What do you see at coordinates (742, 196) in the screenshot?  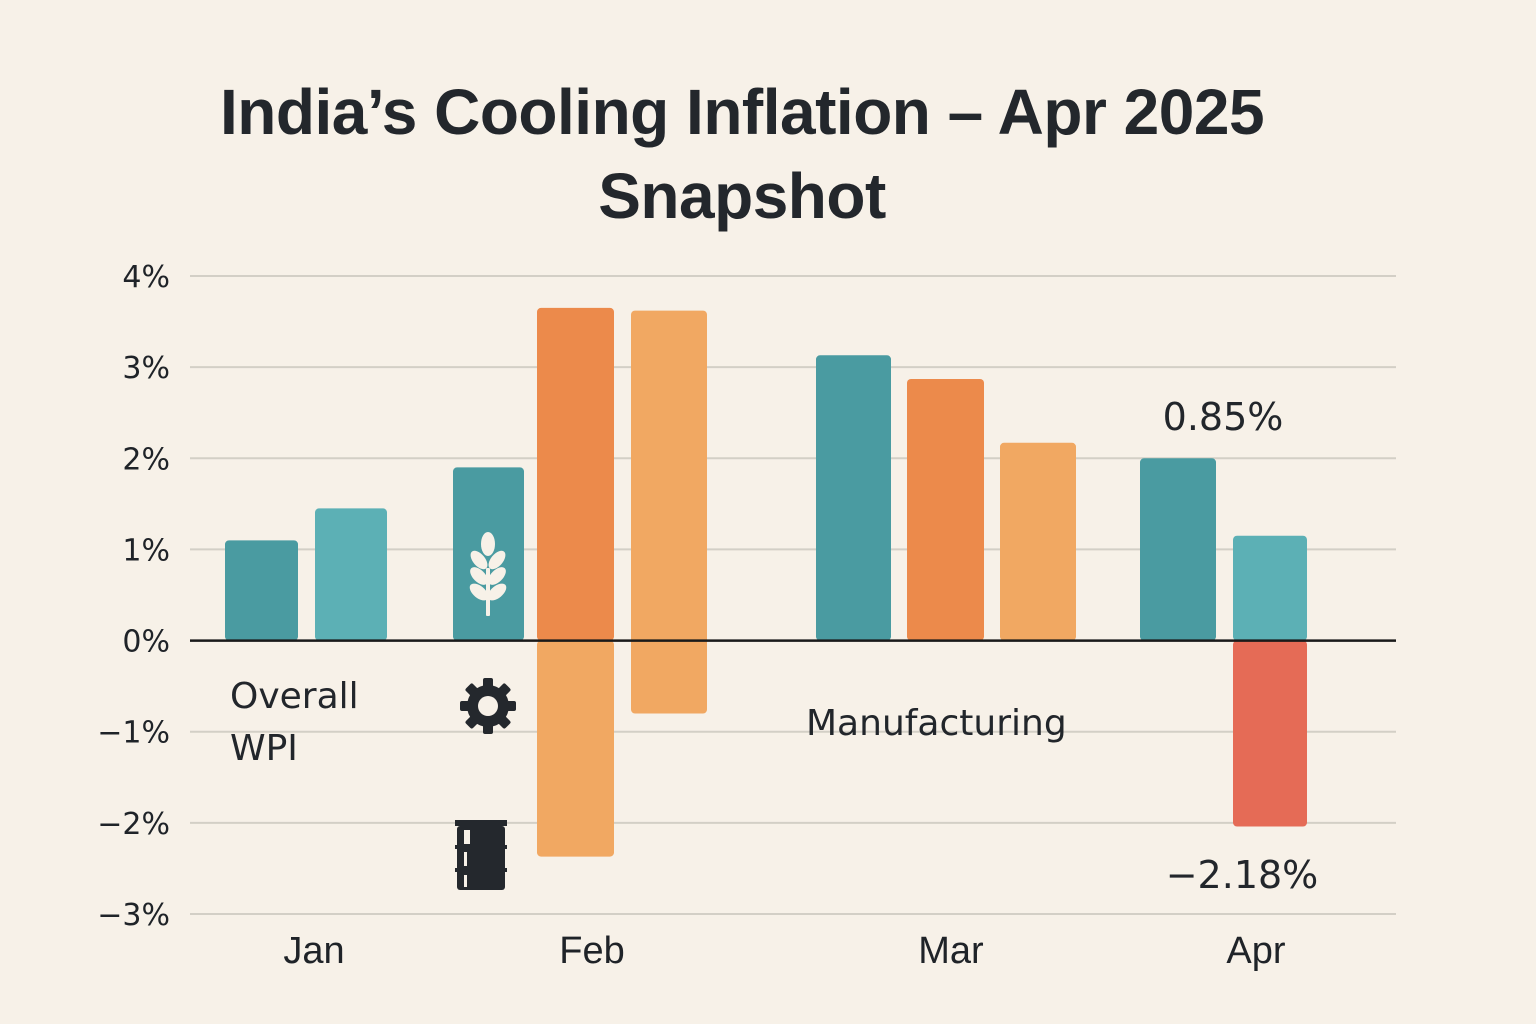 I see `chart-title-line-2: Snapshot` at bounding box center [742, 196].